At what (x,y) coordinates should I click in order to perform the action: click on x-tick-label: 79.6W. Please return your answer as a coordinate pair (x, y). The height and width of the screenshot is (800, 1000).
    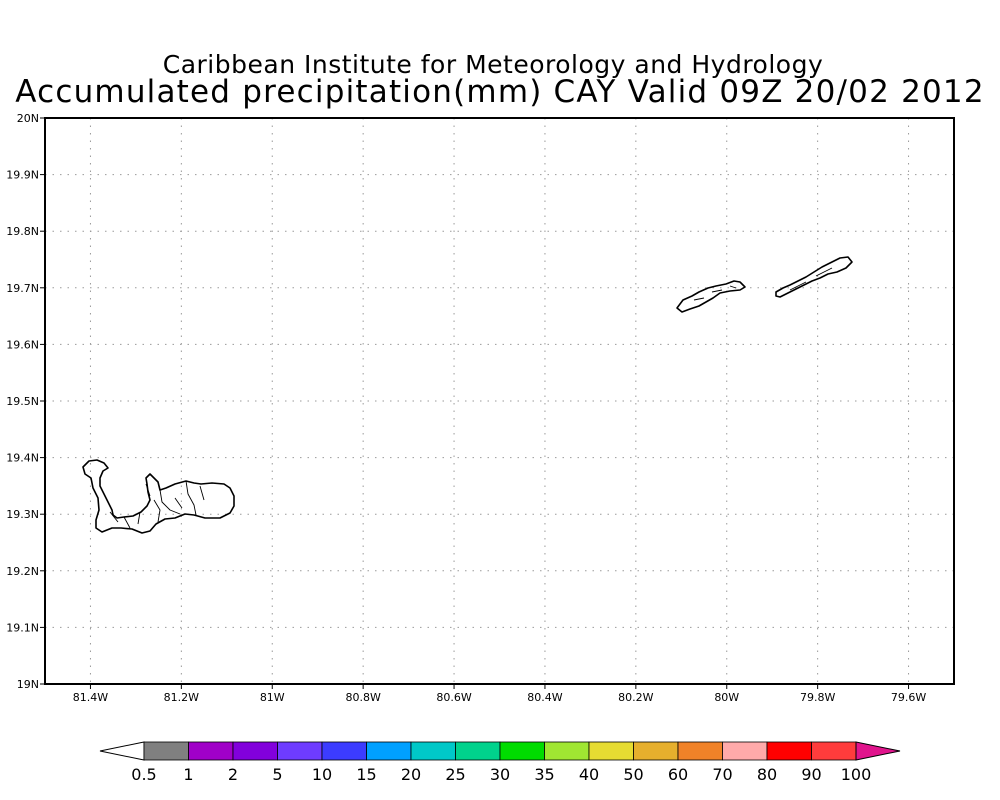
    Looking at the image, I should click on (908, 697).